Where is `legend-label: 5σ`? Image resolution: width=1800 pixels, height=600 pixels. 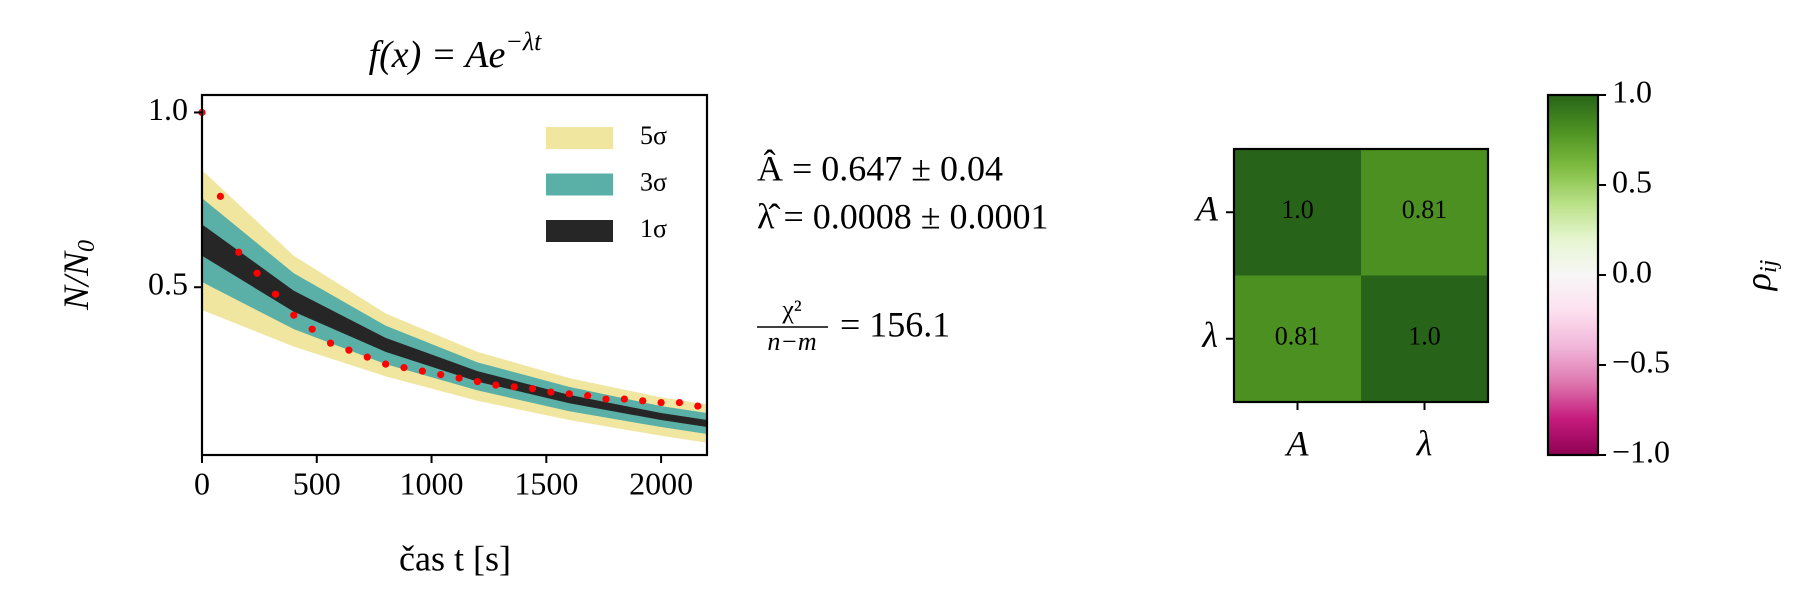
legend-label: 5σ is located at coordinates (653, 135).